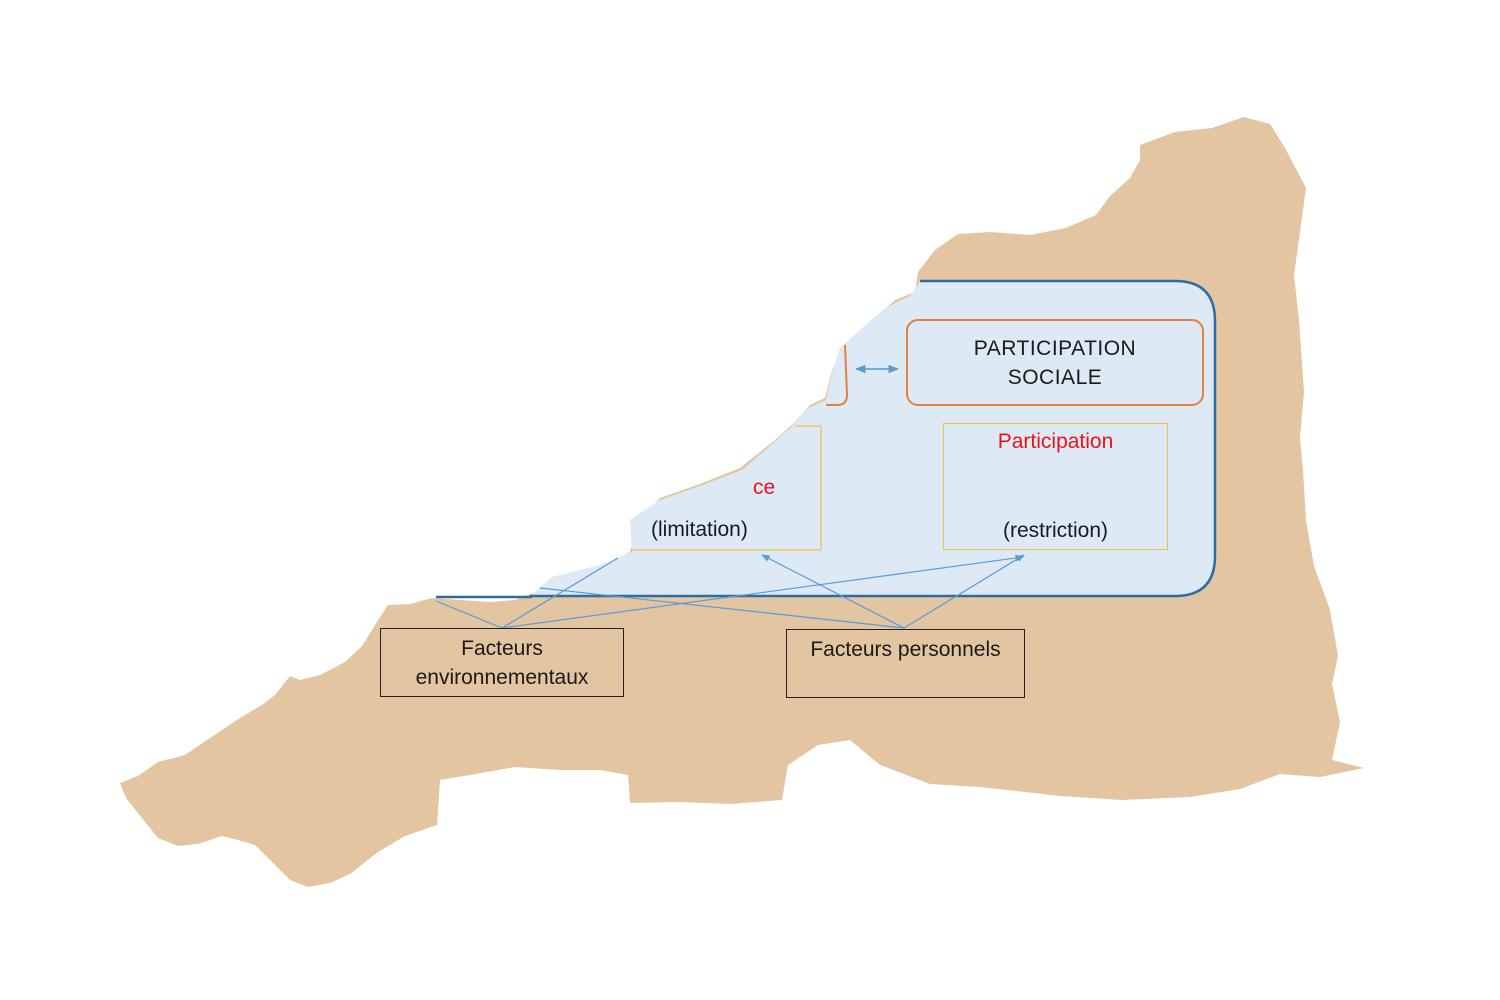  I want to click on connector-personal-to-activity, so click(833, 591).